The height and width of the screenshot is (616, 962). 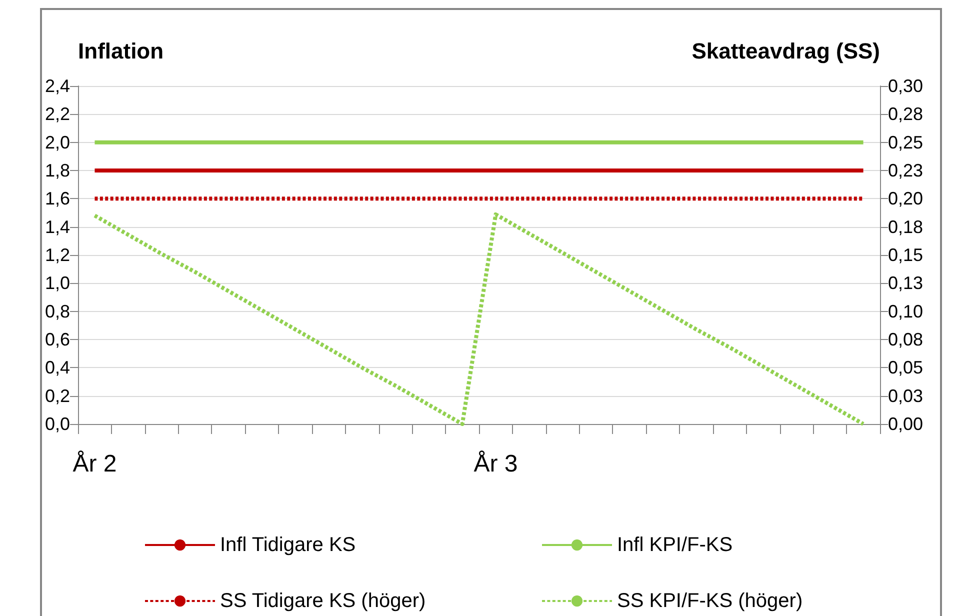 I want to click on y-tick-label: 0,6, so click(x=57, y=340).